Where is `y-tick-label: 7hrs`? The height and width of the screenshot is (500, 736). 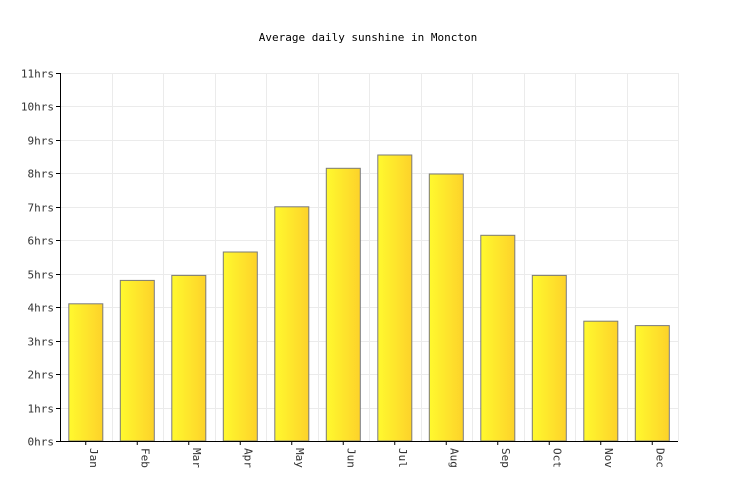
y-tick-label: 7hrs is located at coordinates (41, 208).